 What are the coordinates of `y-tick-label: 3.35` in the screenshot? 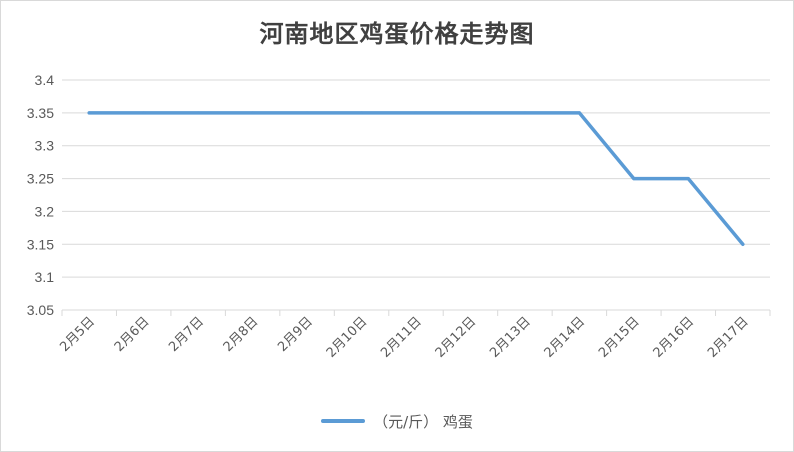 It's located at (40, 113).